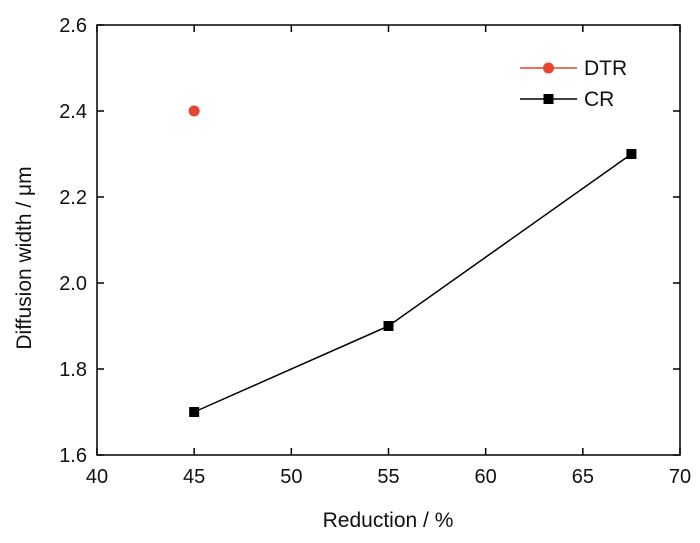  Describe the element at coordinates (73, 284) in the screenshot. I see `y-tick-label: 2.0` at that location.